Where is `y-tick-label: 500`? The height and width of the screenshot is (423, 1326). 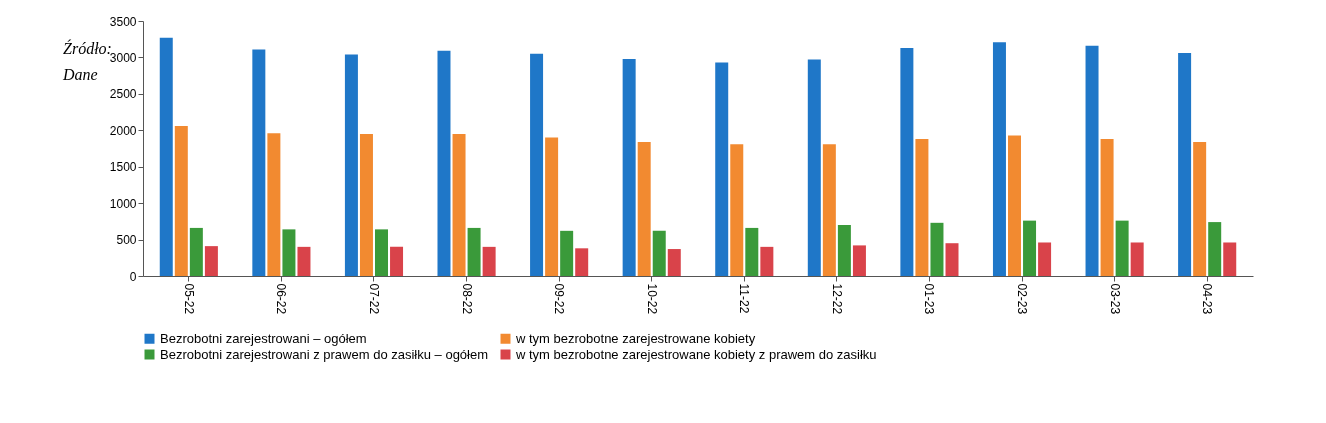
y-tick-label: 500 is located at coordinates (126, 240).